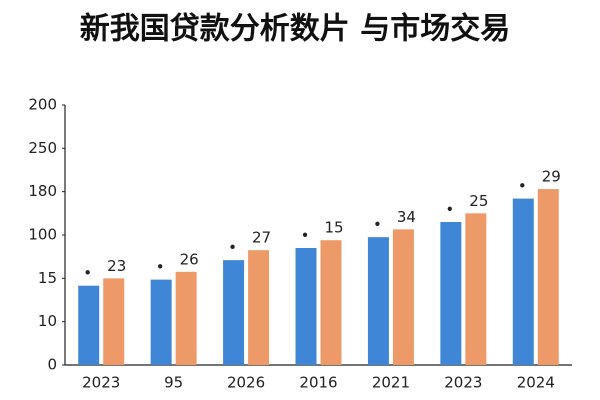  I want to click on data-label: 15, so click(333, 228).